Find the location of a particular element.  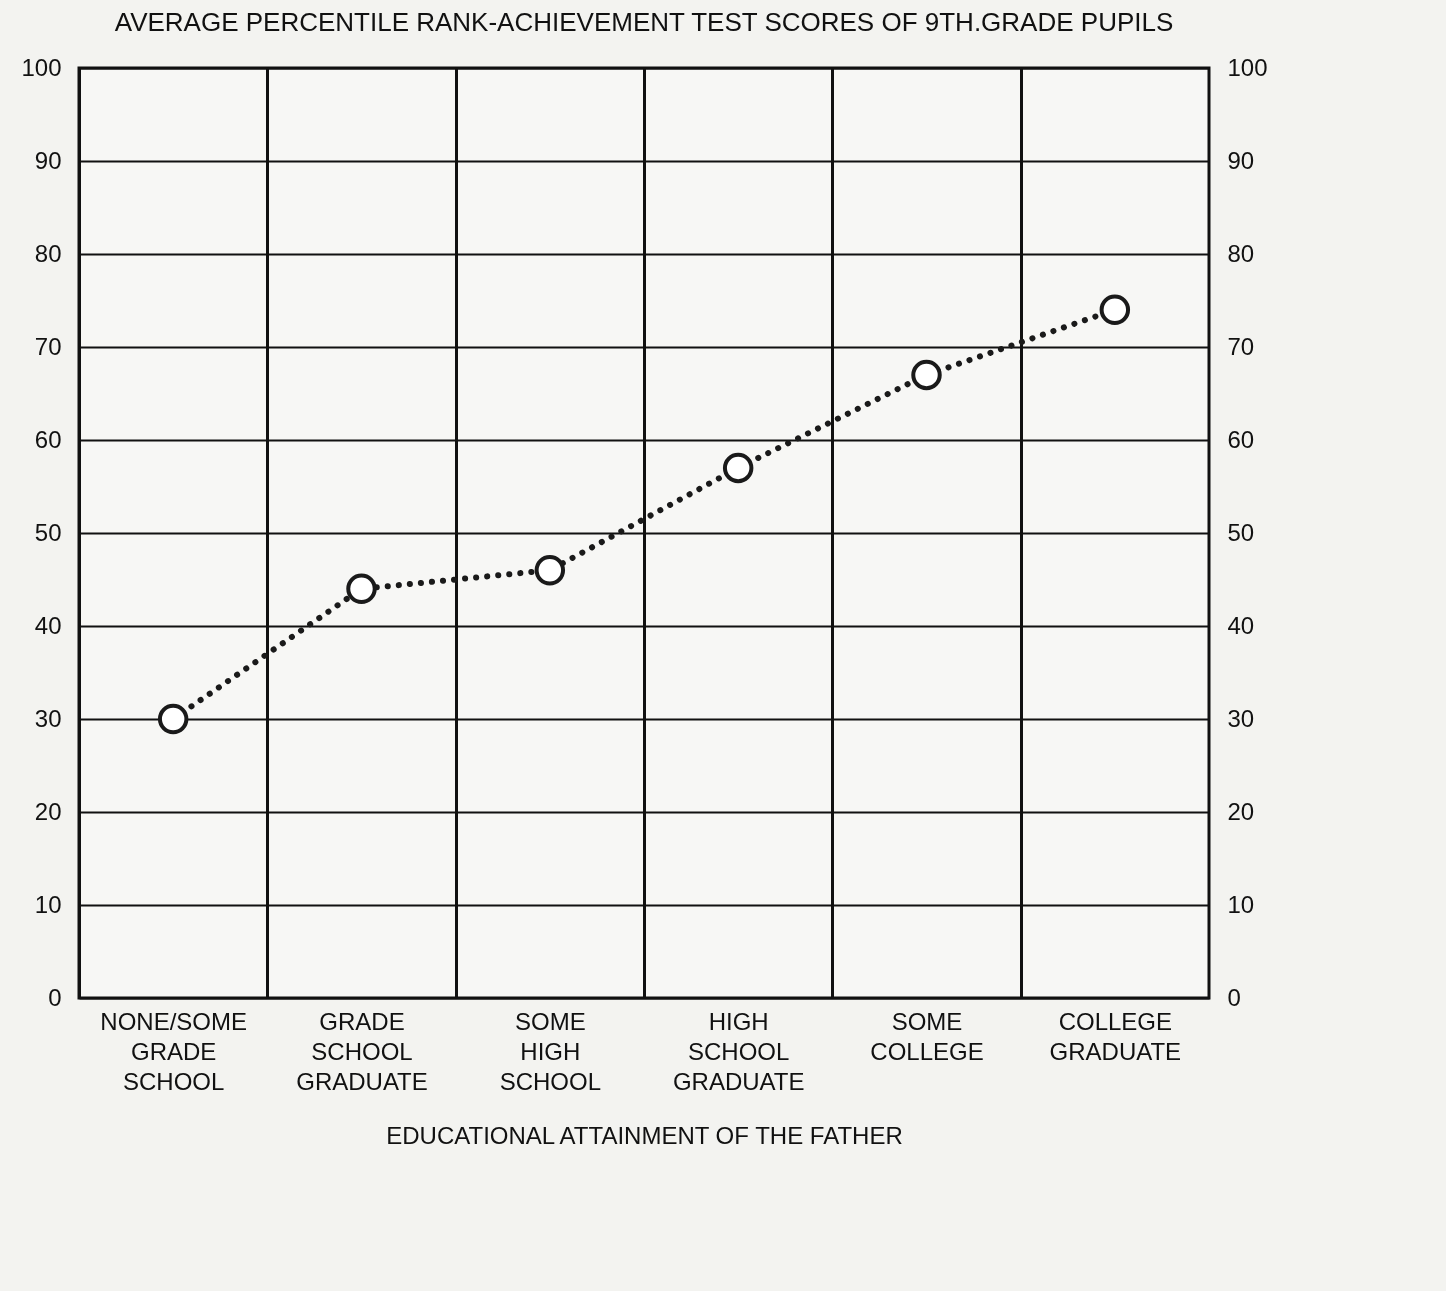

x-tick-label: COLLEGE GRADUATE is located at coordinates (1115, 1036).